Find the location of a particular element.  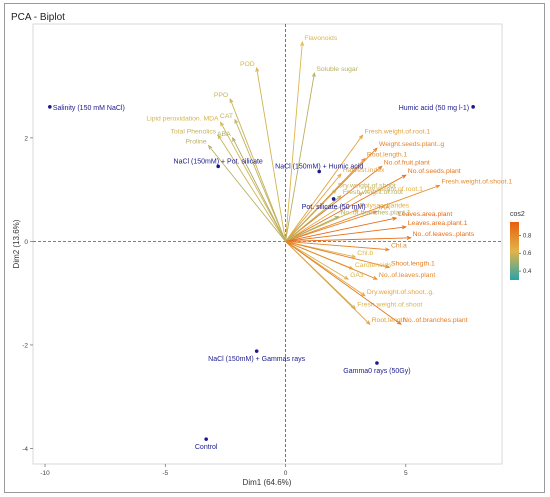

variable-label: Fresh.weight.of.root.1 is located at coordinates (398, 131).